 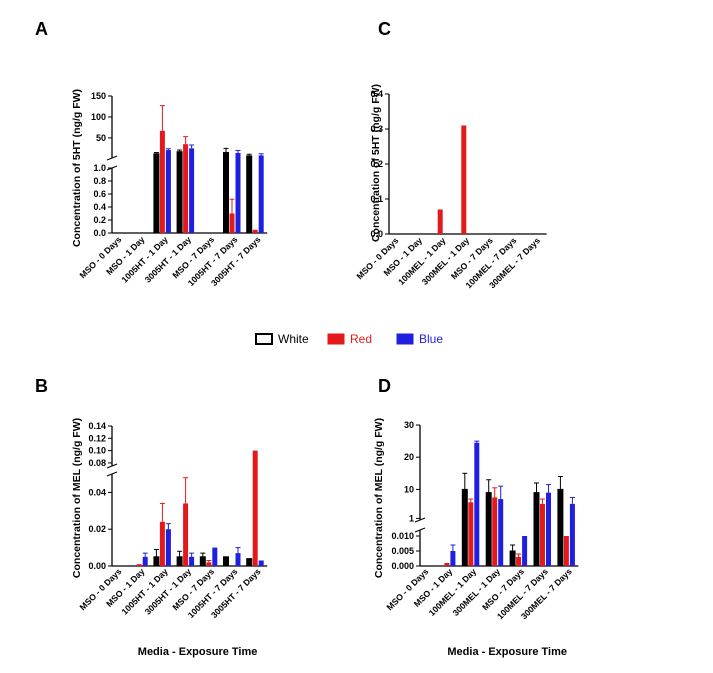 What do you see at coordinates (409, 489) in the screenshot?
I see `y-tick-label: 10` at bounding box center [409, 489].